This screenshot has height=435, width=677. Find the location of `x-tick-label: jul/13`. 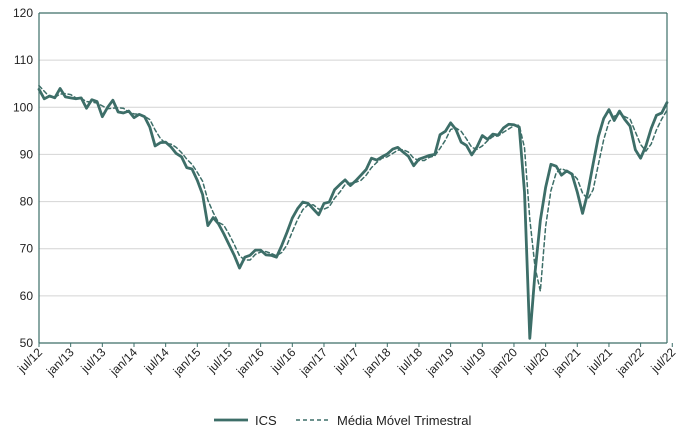

x-tick-label: jul/13 is located at coordinates (93, 360).